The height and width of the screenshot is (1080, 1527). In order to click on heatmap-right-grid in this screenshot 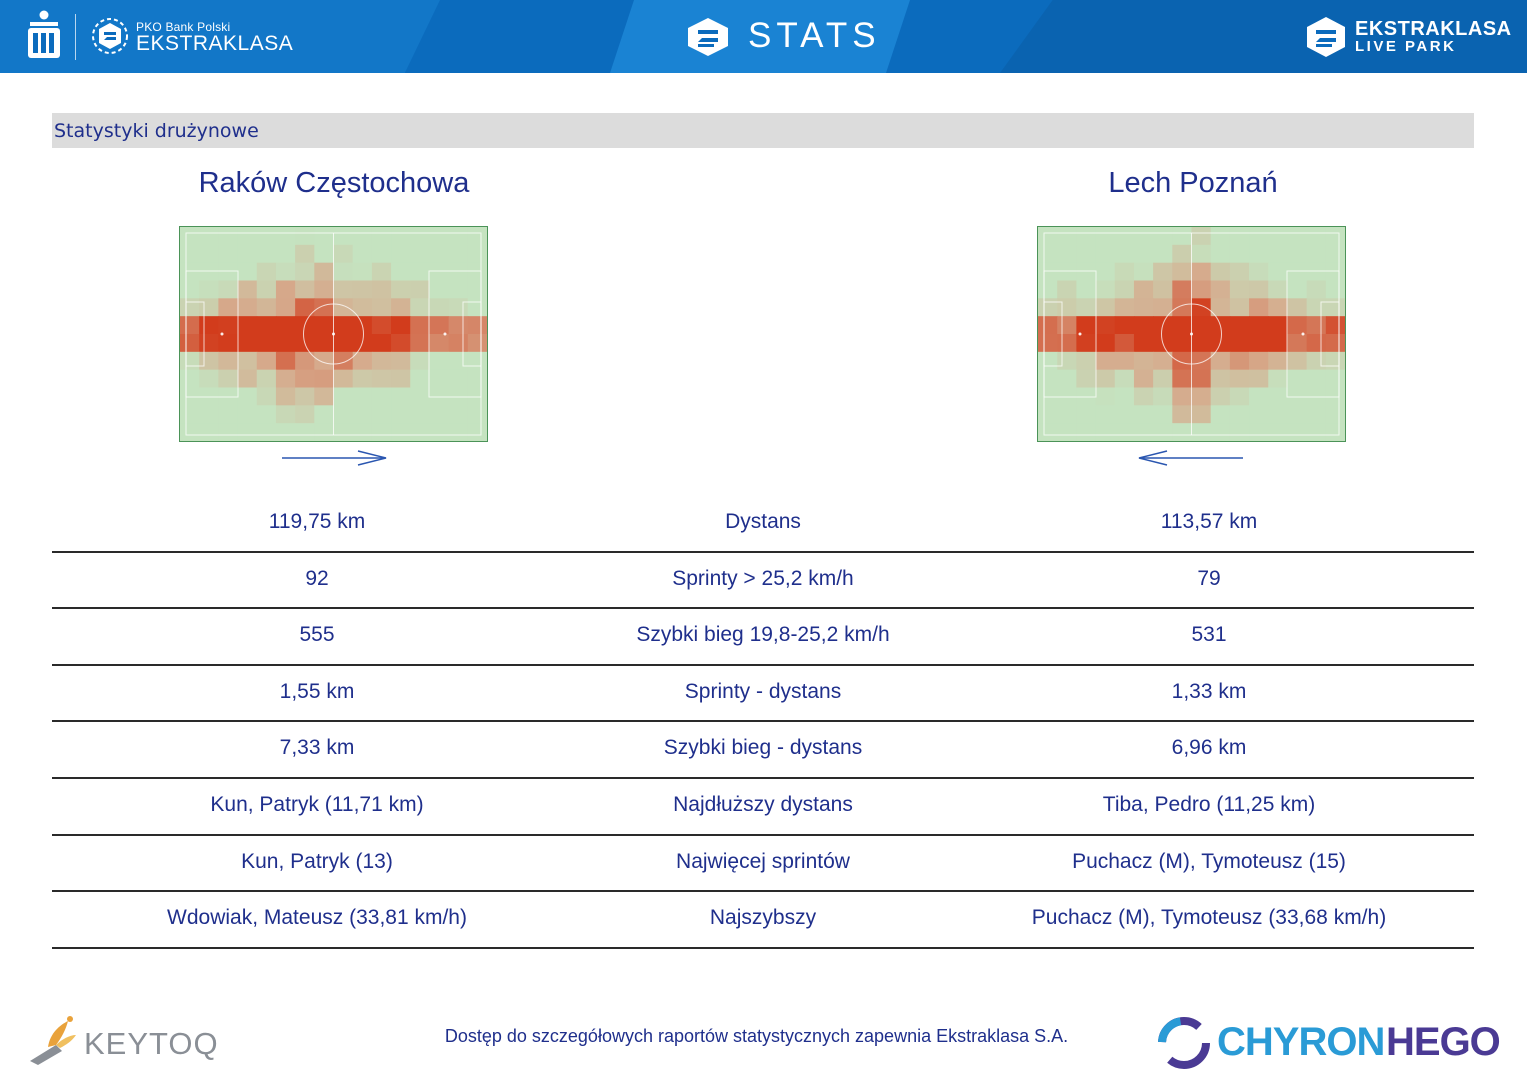, I will do `click(1191, 334)`.